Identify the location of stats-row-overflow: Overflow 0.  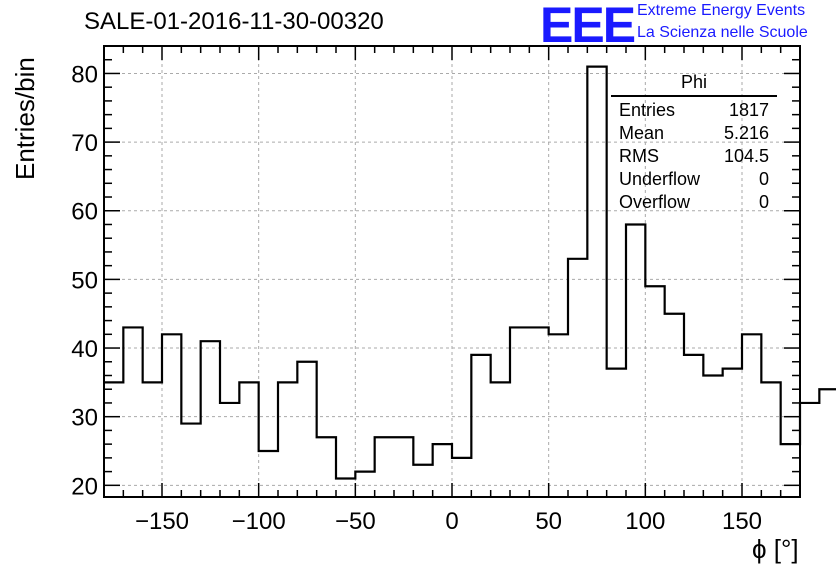
(694, 202).